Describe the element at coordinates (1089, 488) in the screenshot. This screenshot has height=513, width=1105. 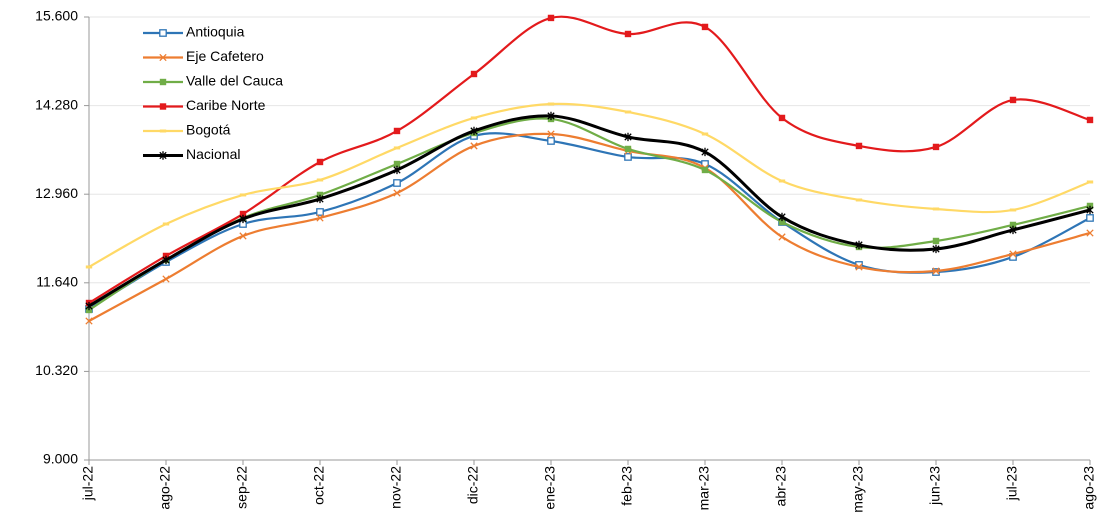
I see `x-tick-label: ago-23` at that location.